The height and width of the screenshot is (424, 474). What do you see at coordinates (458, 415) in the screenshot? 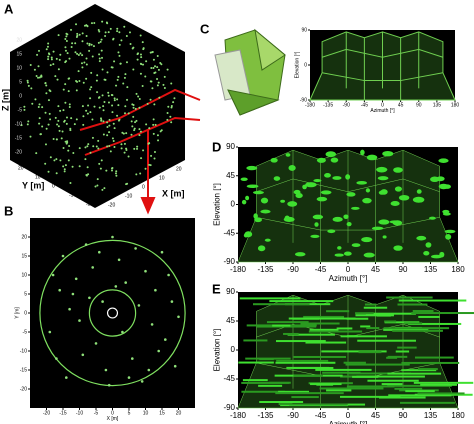
I see `x-tick-label: 180` at bounding box center [458, 415].